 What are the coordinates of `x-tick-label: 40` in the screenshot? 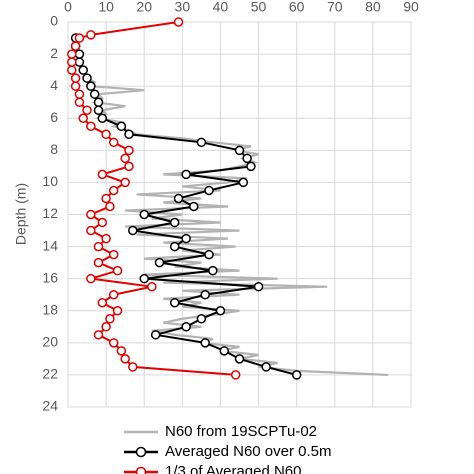 It's located at (221, 7).